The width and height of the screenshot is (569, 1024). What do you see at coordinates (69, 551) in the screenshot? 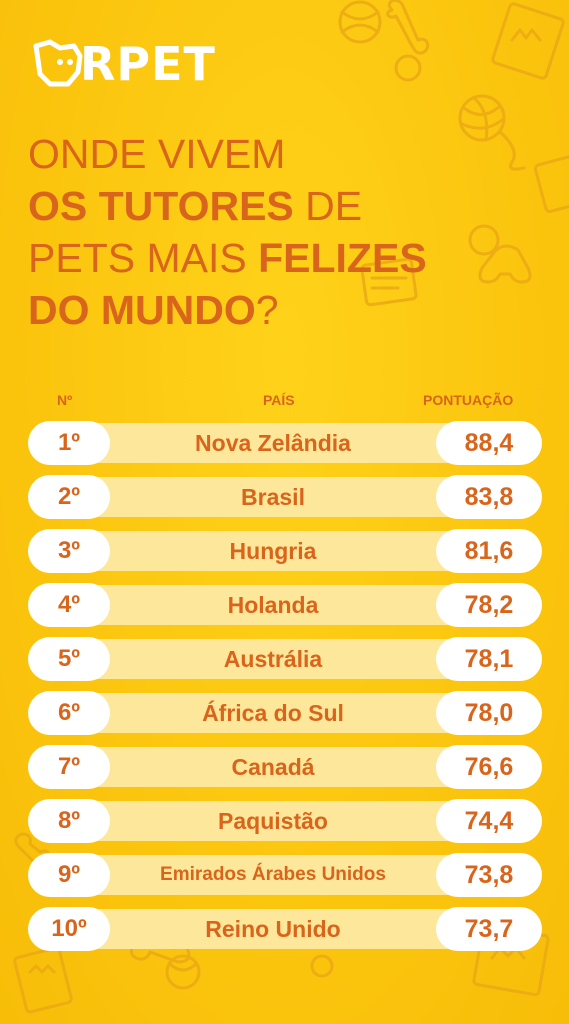
I see `rank-pill: 3º` at bounding box center [69, 551].